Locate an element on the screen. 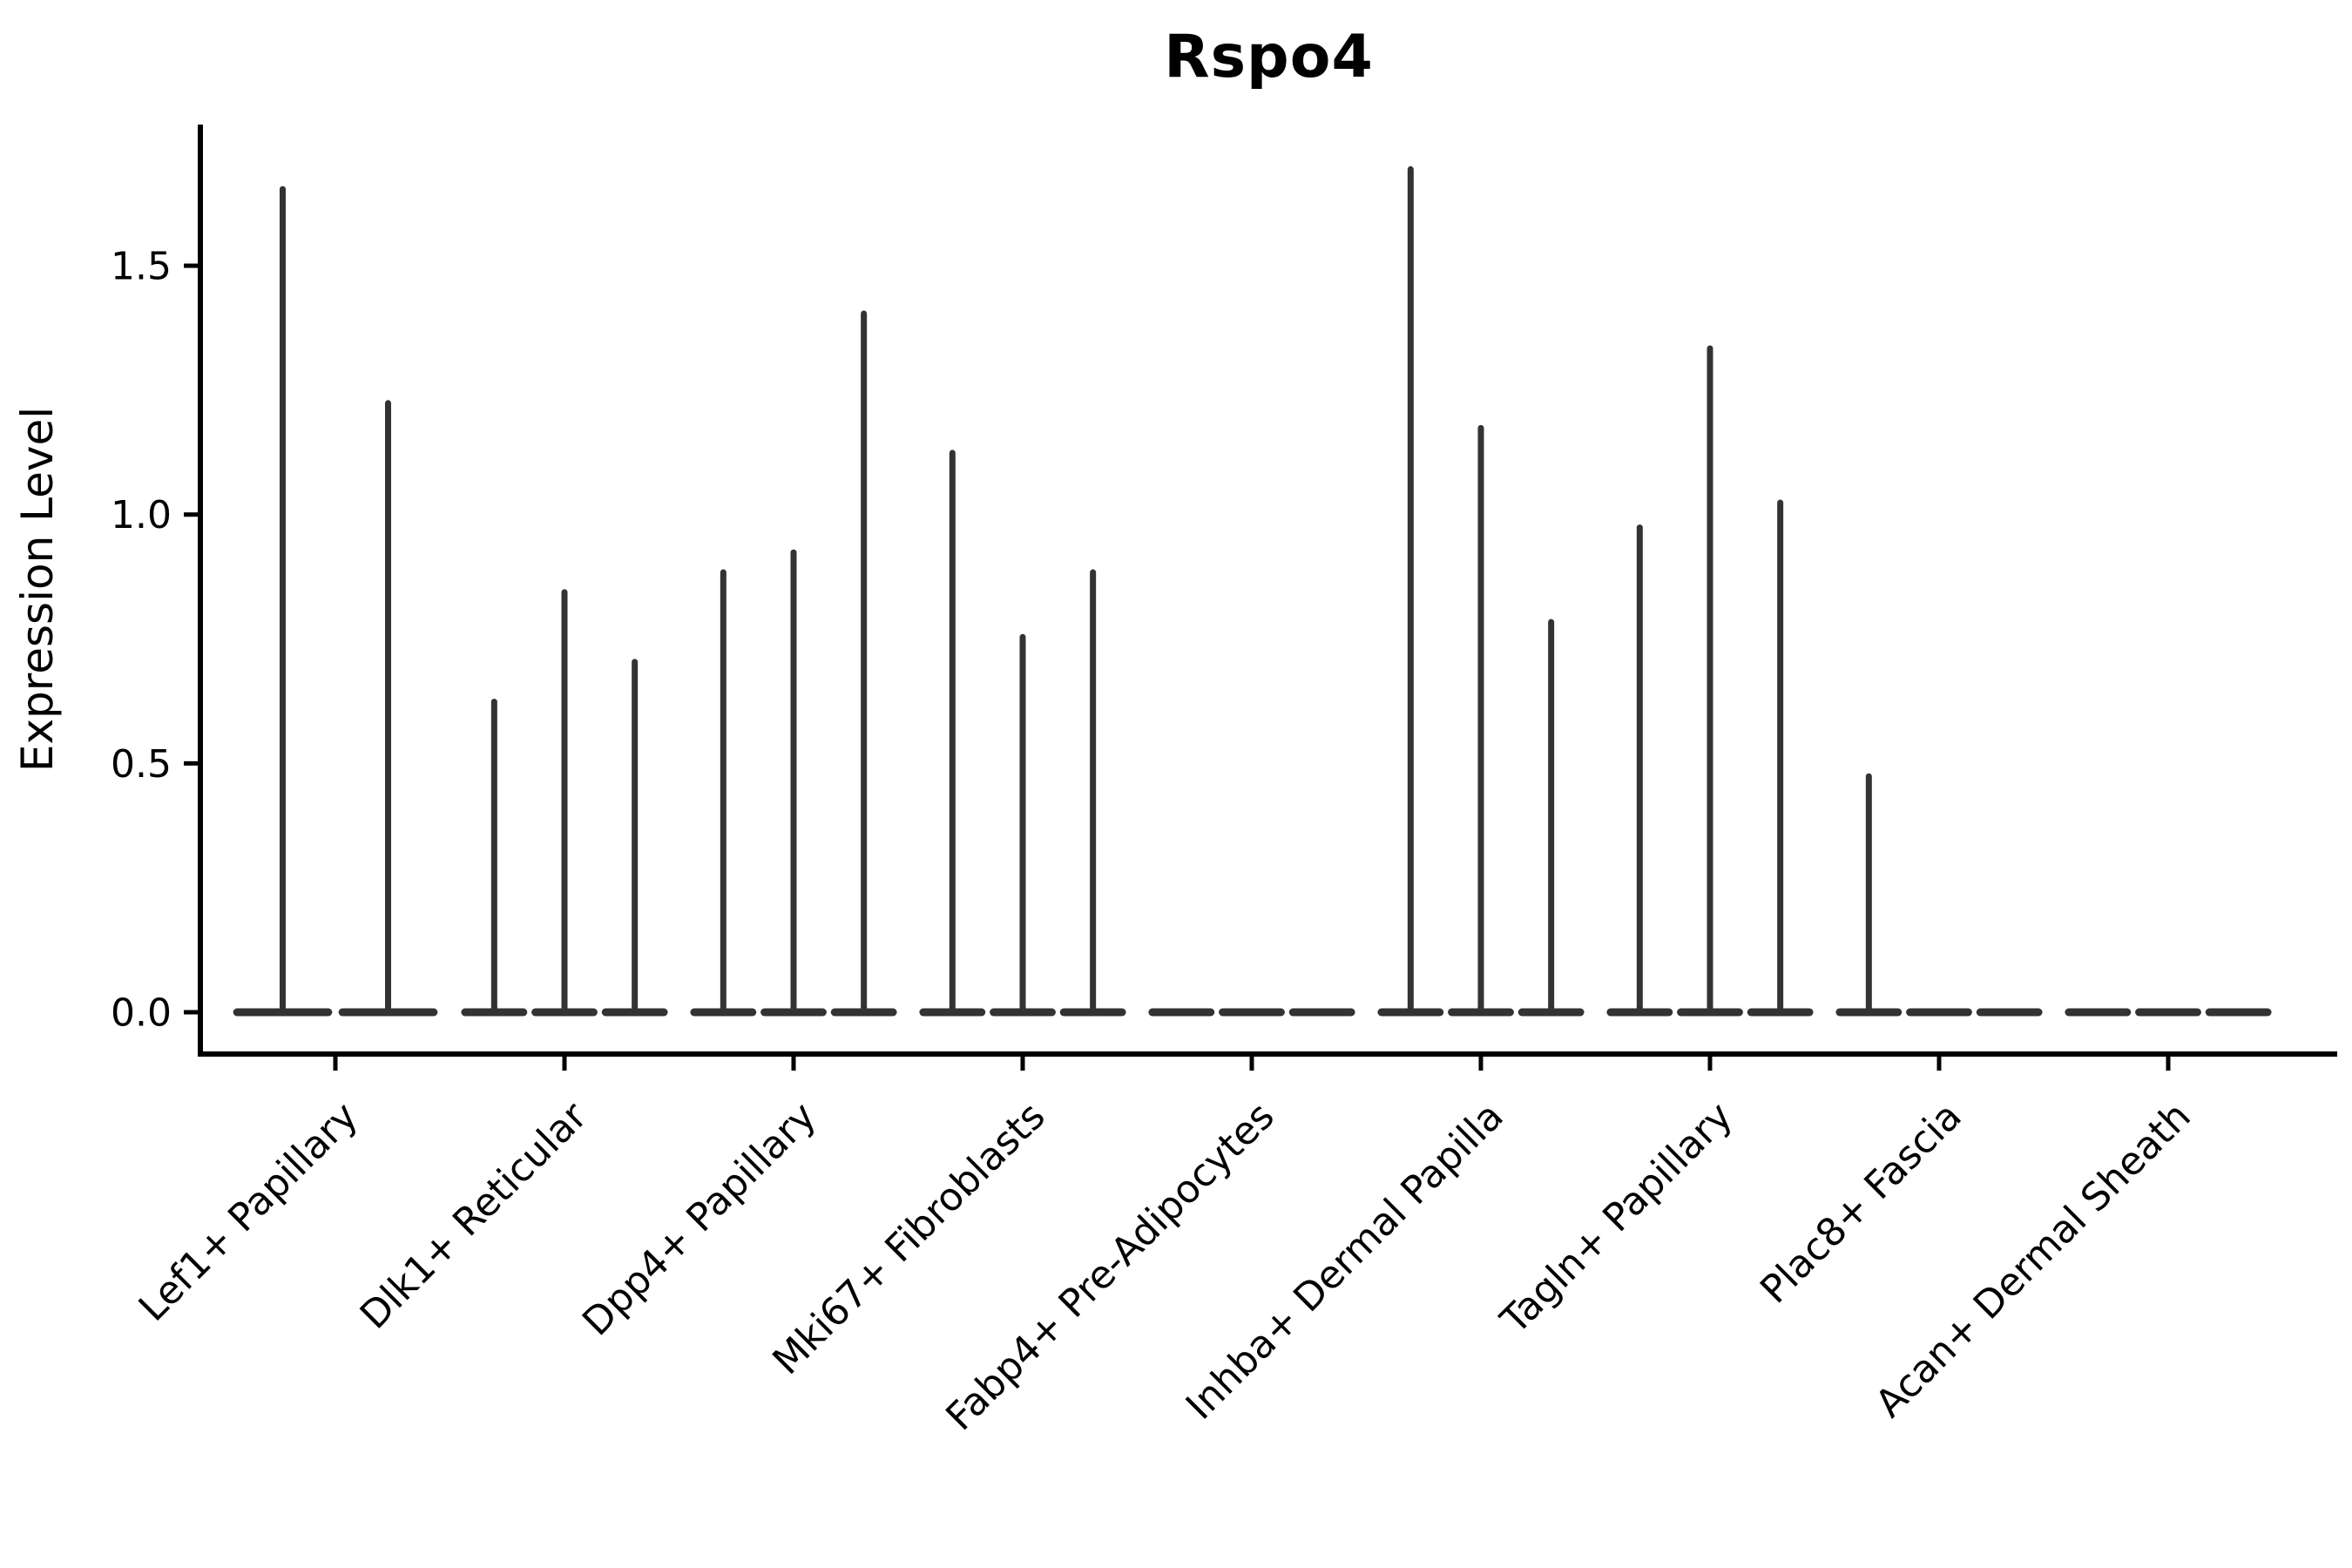 This screenshot has width=2352, height=1568. x-axis-spine is located at coordinates (1267, 1054).